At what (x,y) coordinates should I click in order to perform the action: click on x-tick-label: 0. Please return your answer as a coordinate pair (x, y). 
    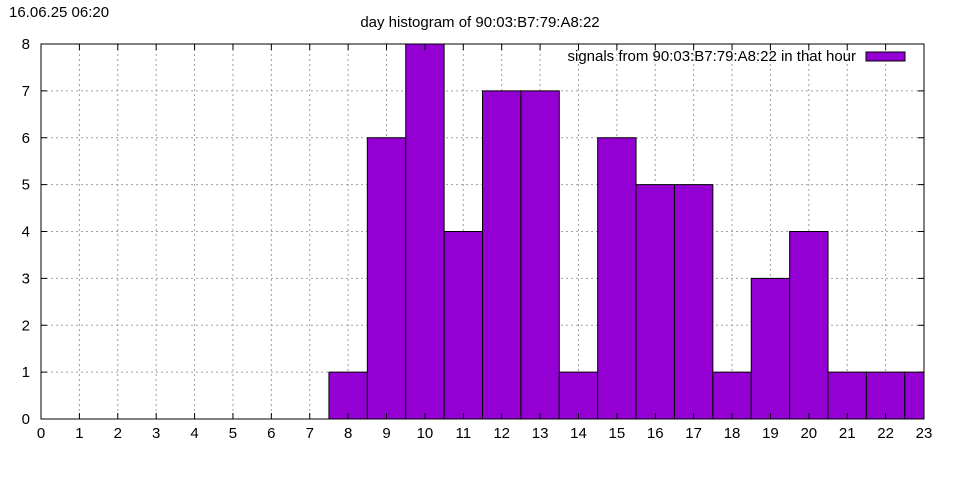
    Looking at the image, I should click on (41, 433).